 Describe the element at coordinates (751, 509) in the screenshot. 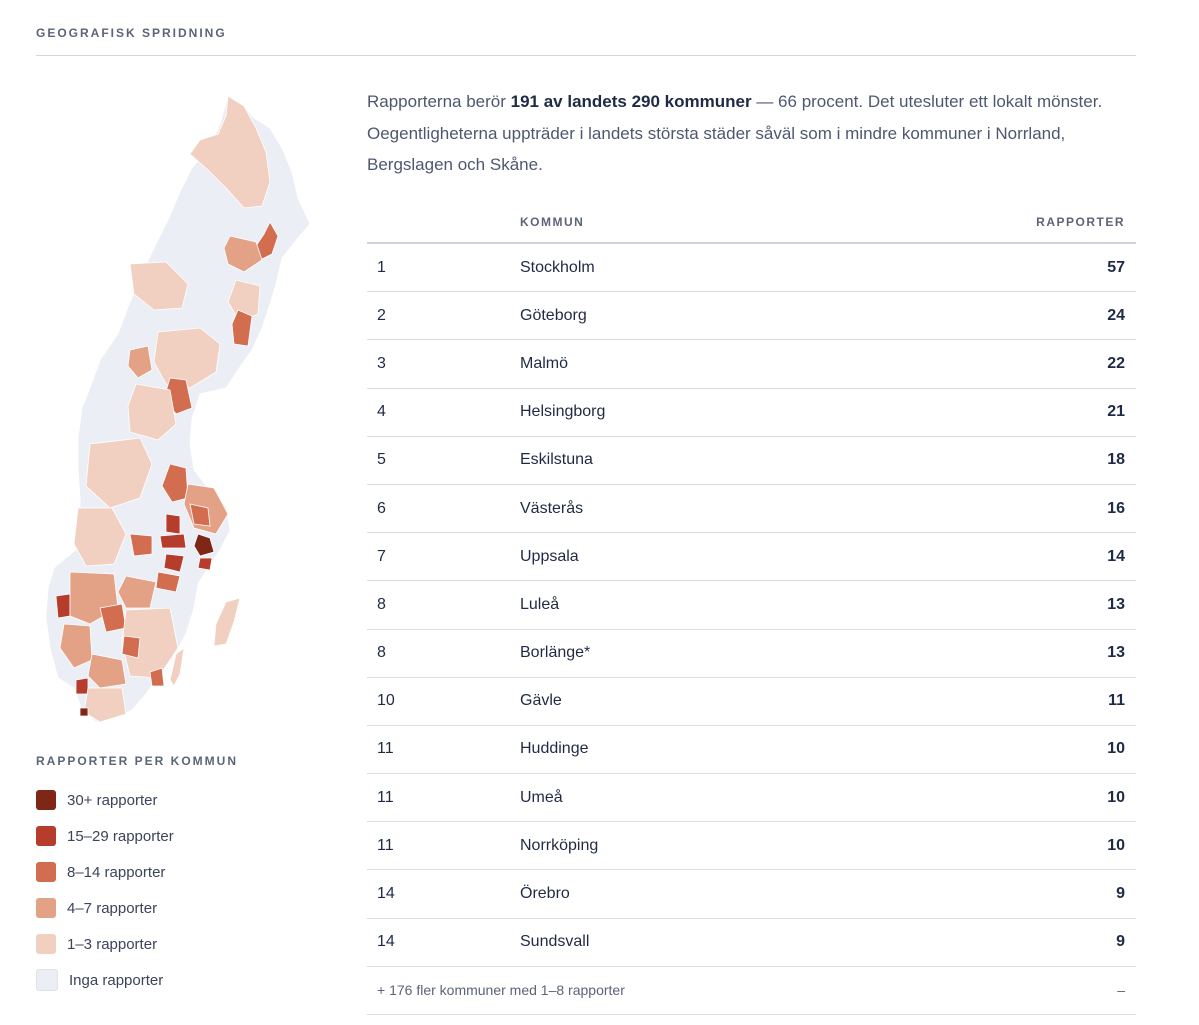

I see `table-row: 6 Västerås 16` at that location.